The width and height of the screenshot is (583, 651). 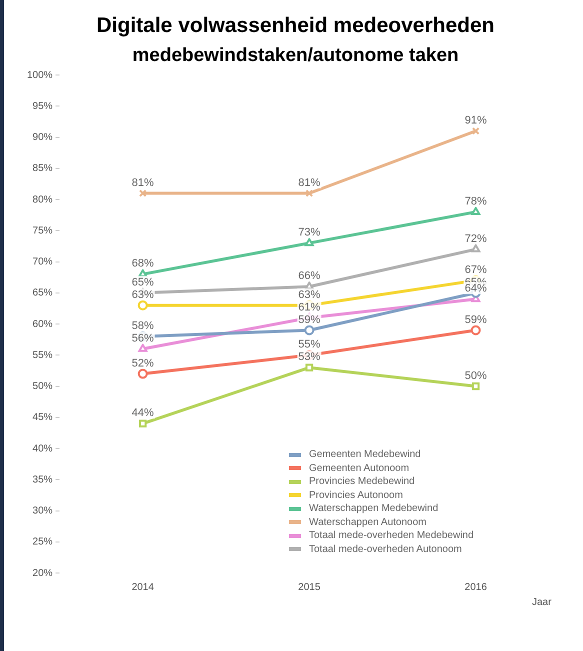 What do you see at coordinates (42, 168) in the screenshot?
I see `y-tick-label: 85%` at bounding box center [42, 168].